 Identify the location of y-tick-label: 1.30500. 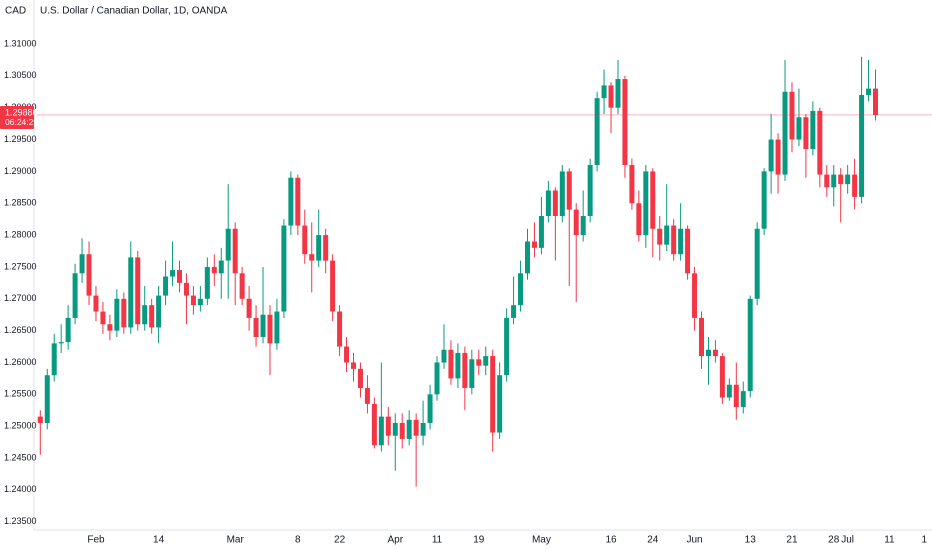
(20, 75).